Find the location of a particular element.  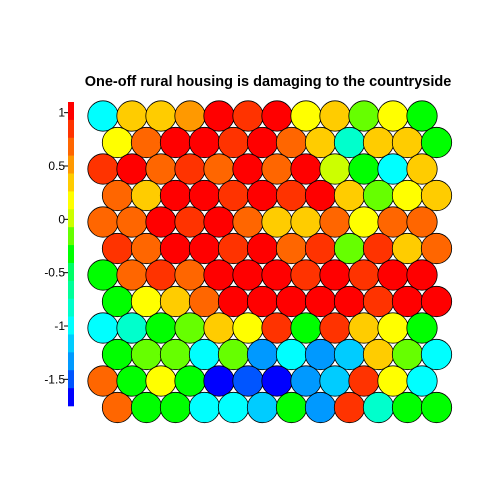

colorbar: 1 0.5 0 -0.5 -1 -1.5 is located at coordinates (59, 254).